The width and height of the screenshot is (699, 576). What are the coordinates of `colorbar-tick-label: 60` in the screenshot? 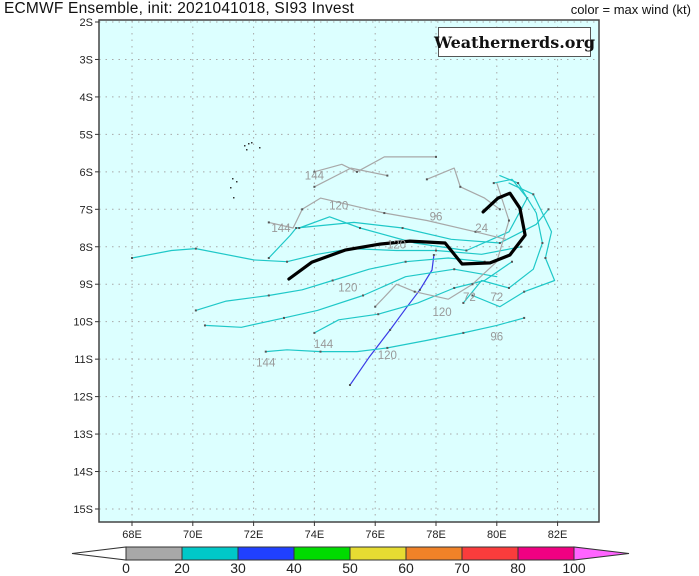 It's located at (406, 568).